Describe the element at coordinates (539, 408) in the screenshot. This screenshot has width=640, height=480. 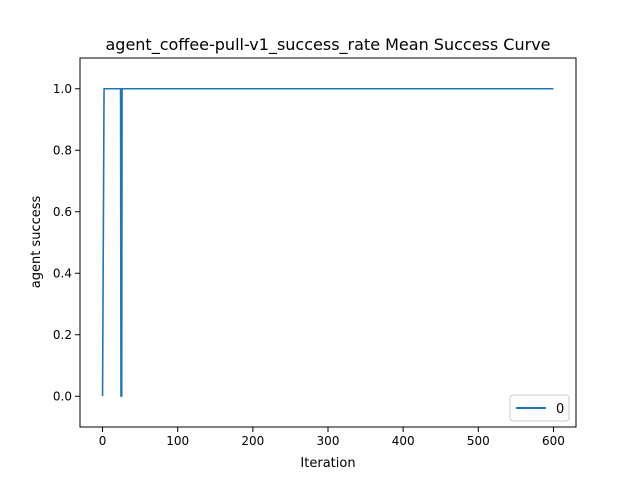
I see `legend: 0` at that location.